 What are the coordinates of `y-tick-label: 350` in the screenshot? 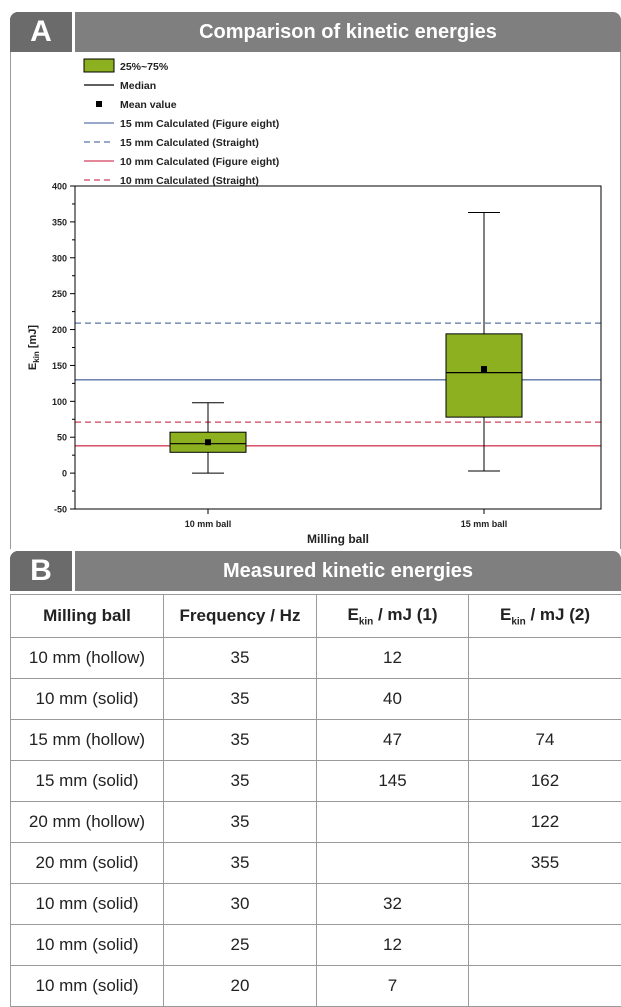 It's located at (59, 222).